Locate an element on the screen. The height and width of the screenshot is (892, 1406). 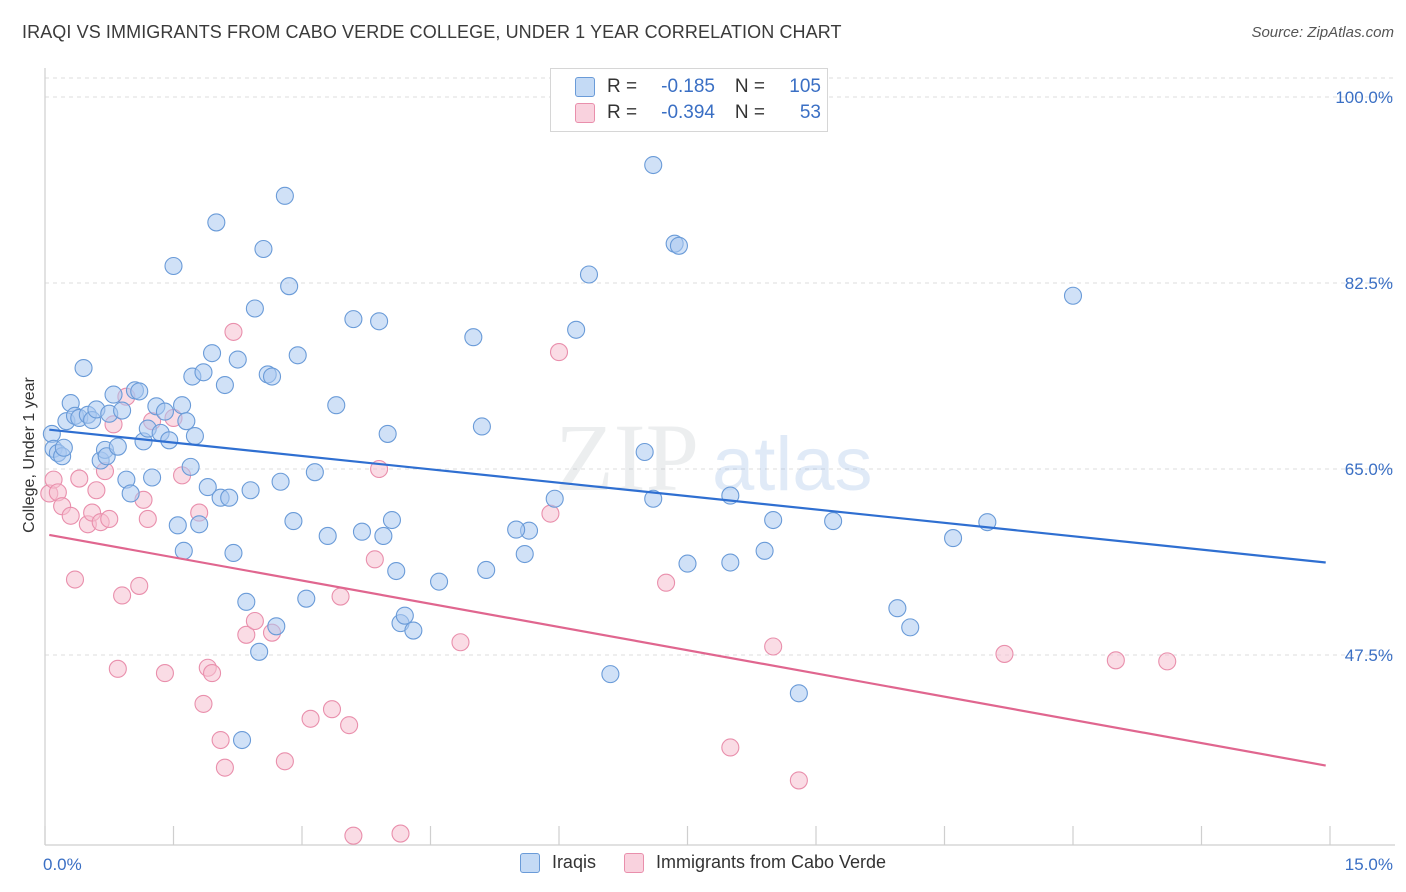
series-legend: Iraqis Immigrants from Cabo Verde is located at coordinates (703, 862).